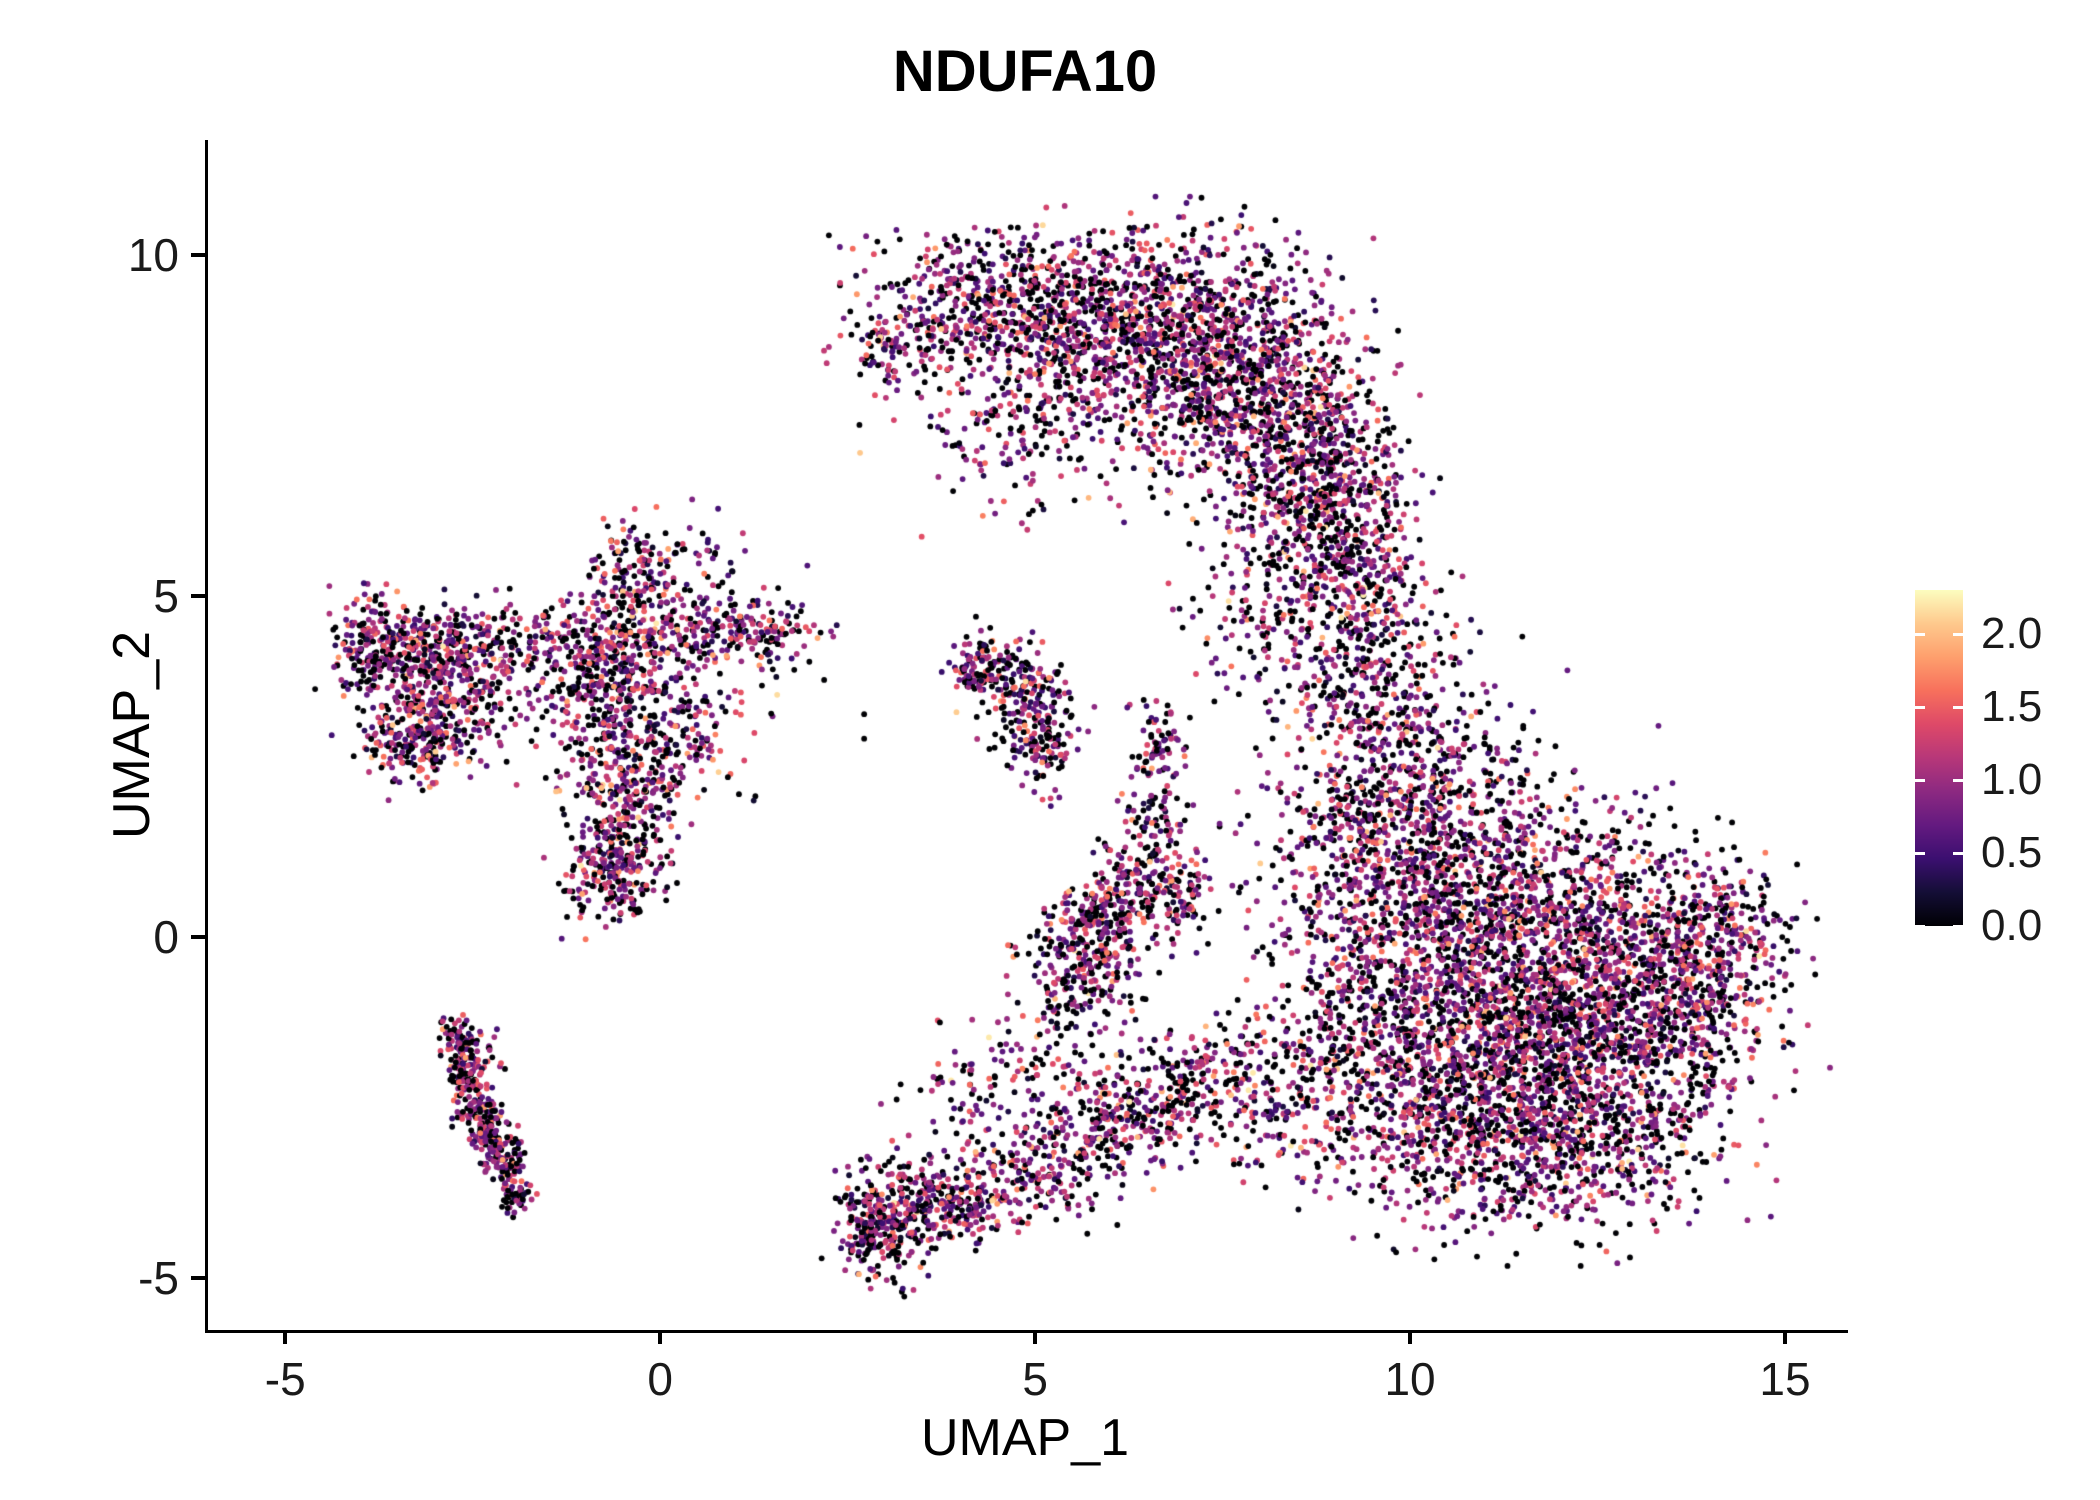 The height and width of the screenshot is (1500, 2100). I want to click on x-tick-label: -5, so click(285, 1379).